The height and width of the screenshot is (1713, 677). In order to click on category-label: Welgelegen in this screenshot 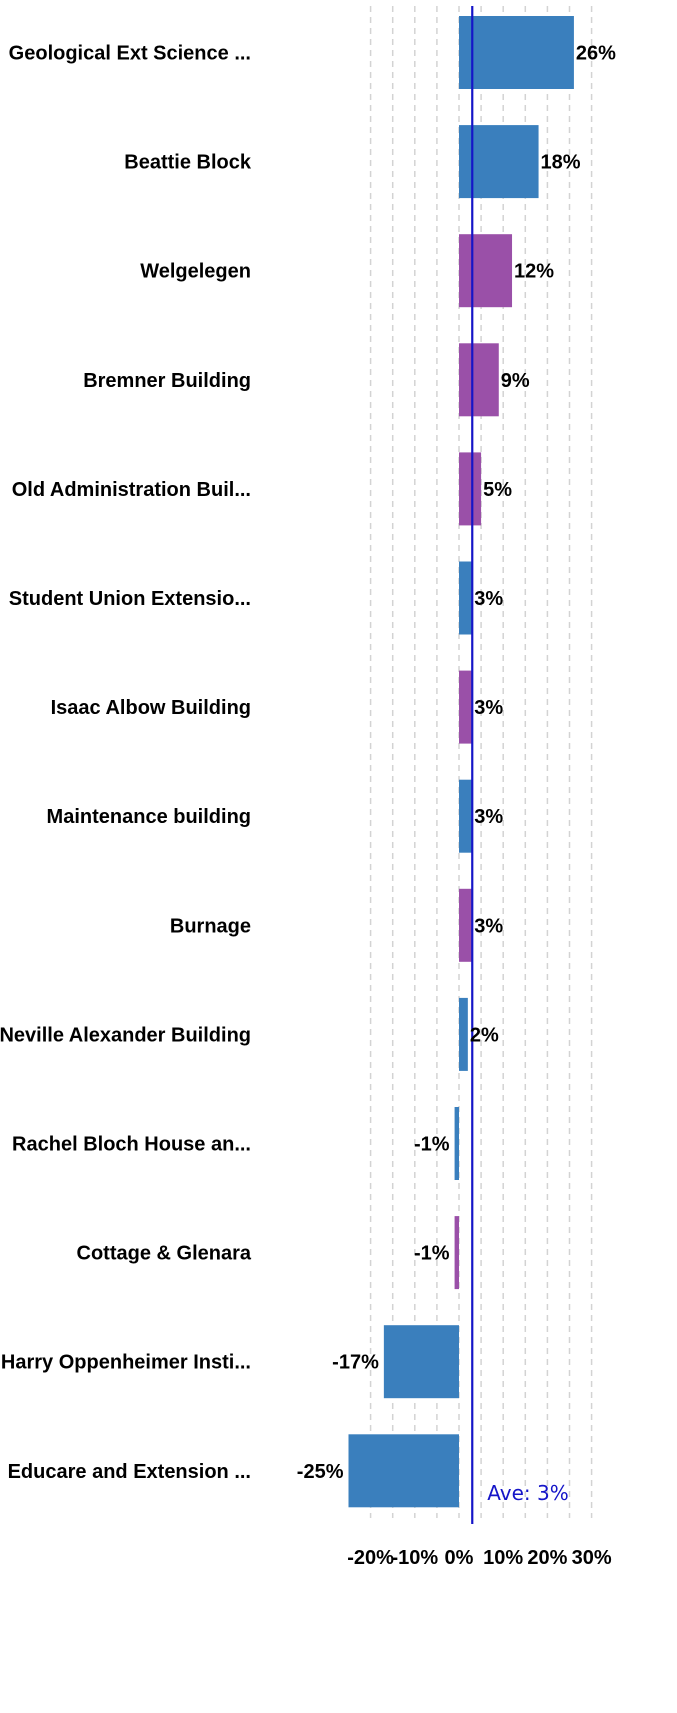, I will do `click(195, 272)`.